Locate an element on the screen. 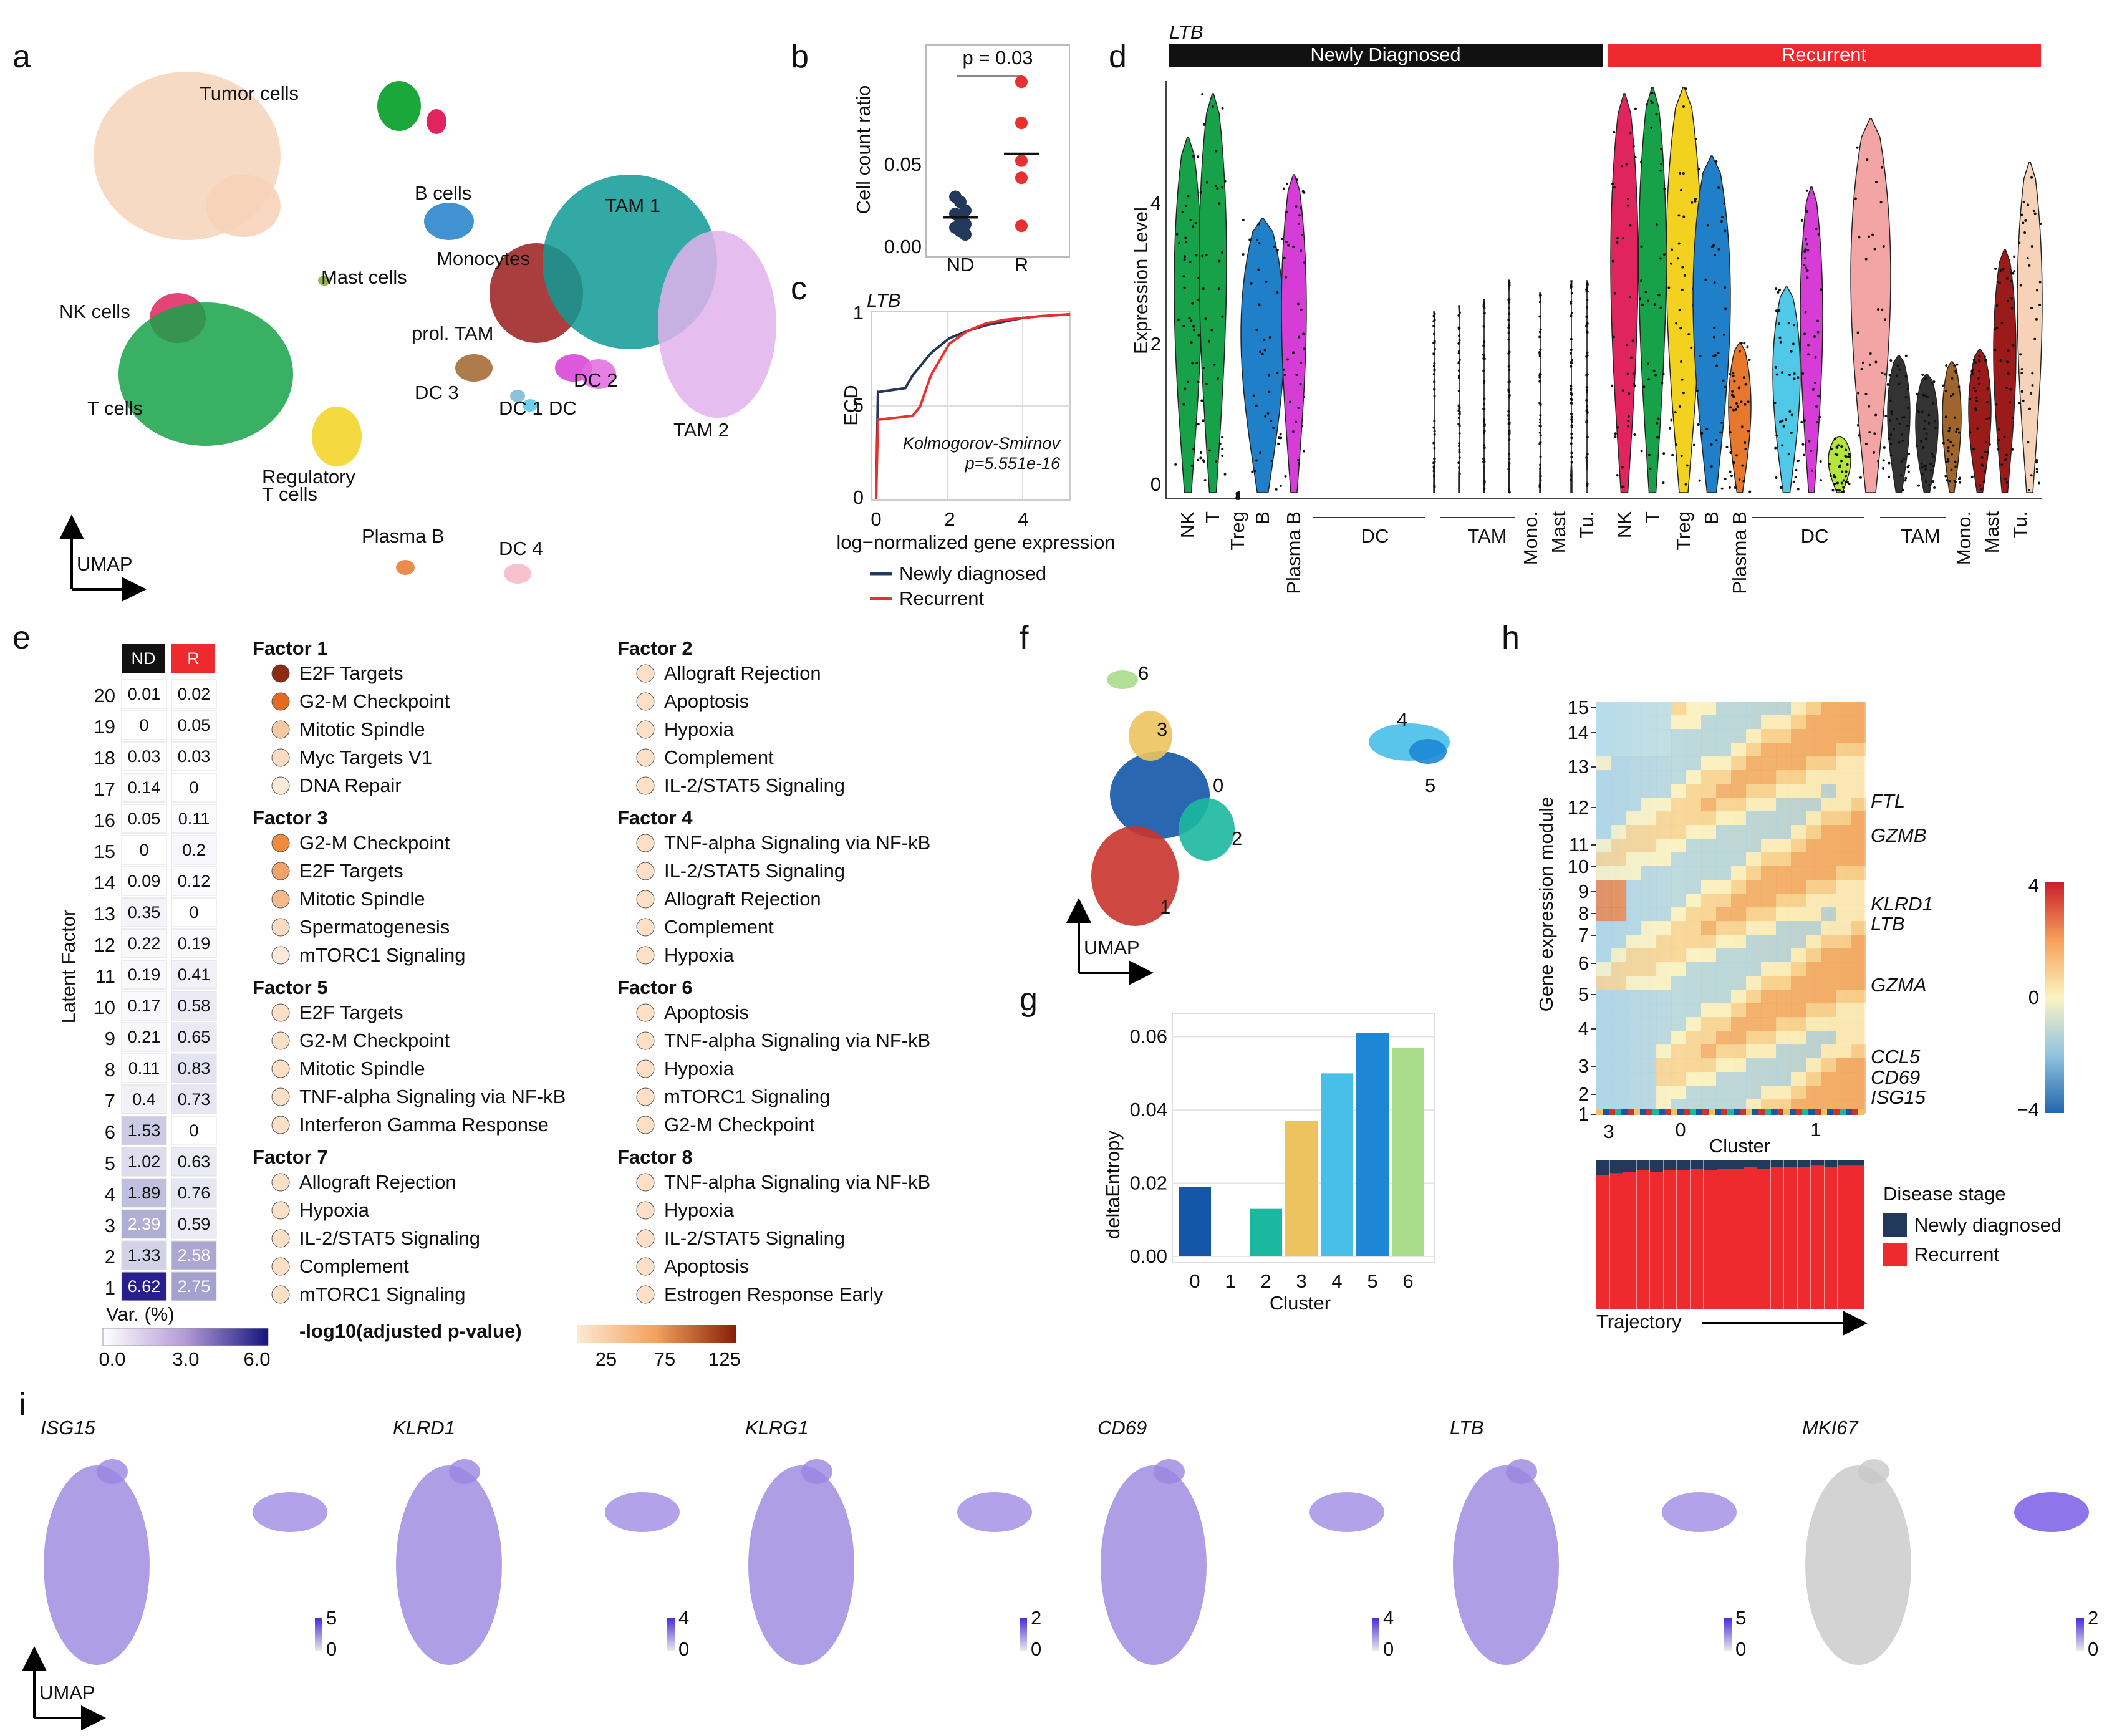 The image size is (2127, 1736). panel-a-letter: a is located at coordinates (21, 57).